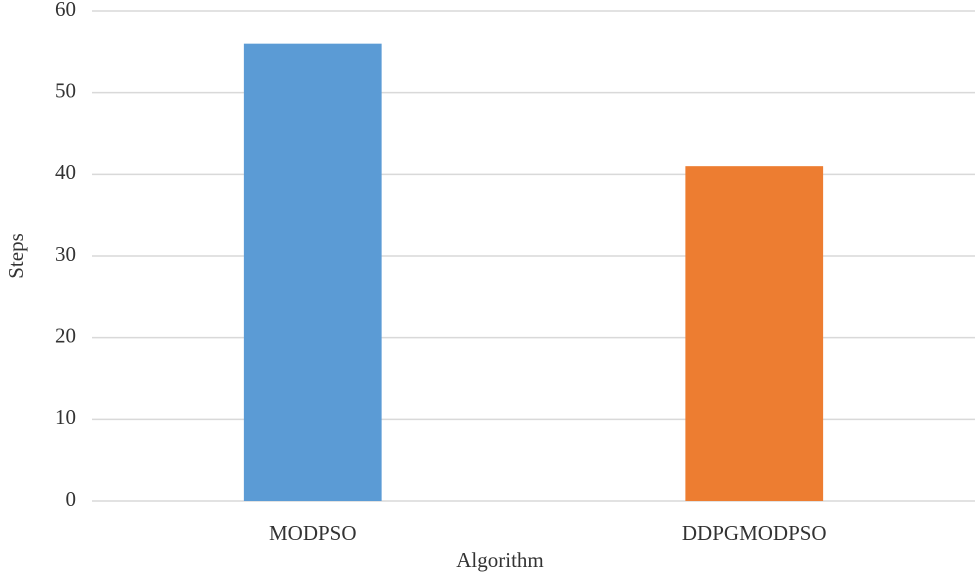 The height and width of the screenshot is (581, 980). Describe the element at coordinates (65, 10) in the screenshot. I see `y-tick-label: 60` at that location.